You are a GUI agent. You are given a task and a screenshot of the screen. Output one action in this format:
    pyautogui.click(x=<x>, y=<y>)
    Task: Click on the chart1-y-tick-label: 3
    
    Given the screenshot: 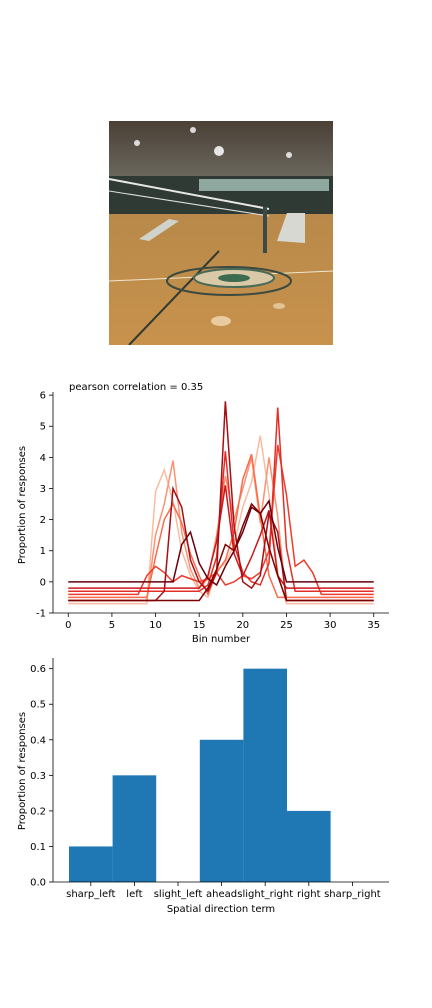 What is the action you would take?
    pyautogui.click(x=43, y=489)
    